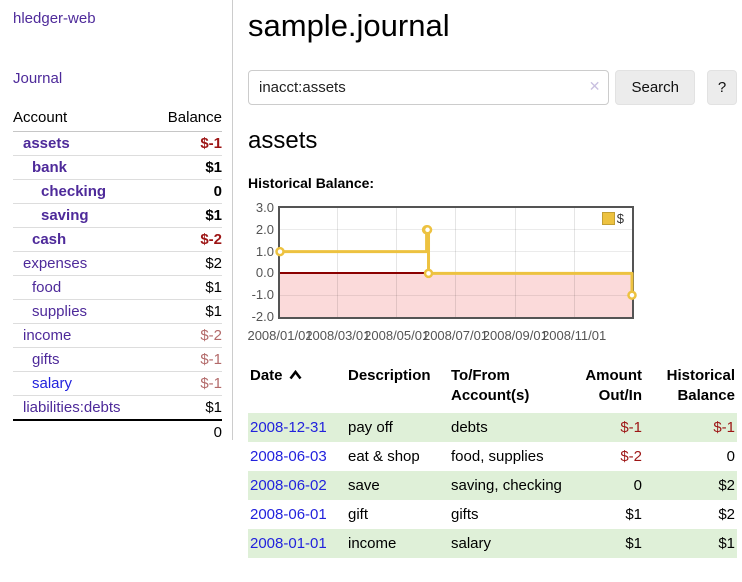 Image resolution: width=742 pixels, height=582 pixels. I want to click on xtick: 2008/11/01, so click(574, 335).